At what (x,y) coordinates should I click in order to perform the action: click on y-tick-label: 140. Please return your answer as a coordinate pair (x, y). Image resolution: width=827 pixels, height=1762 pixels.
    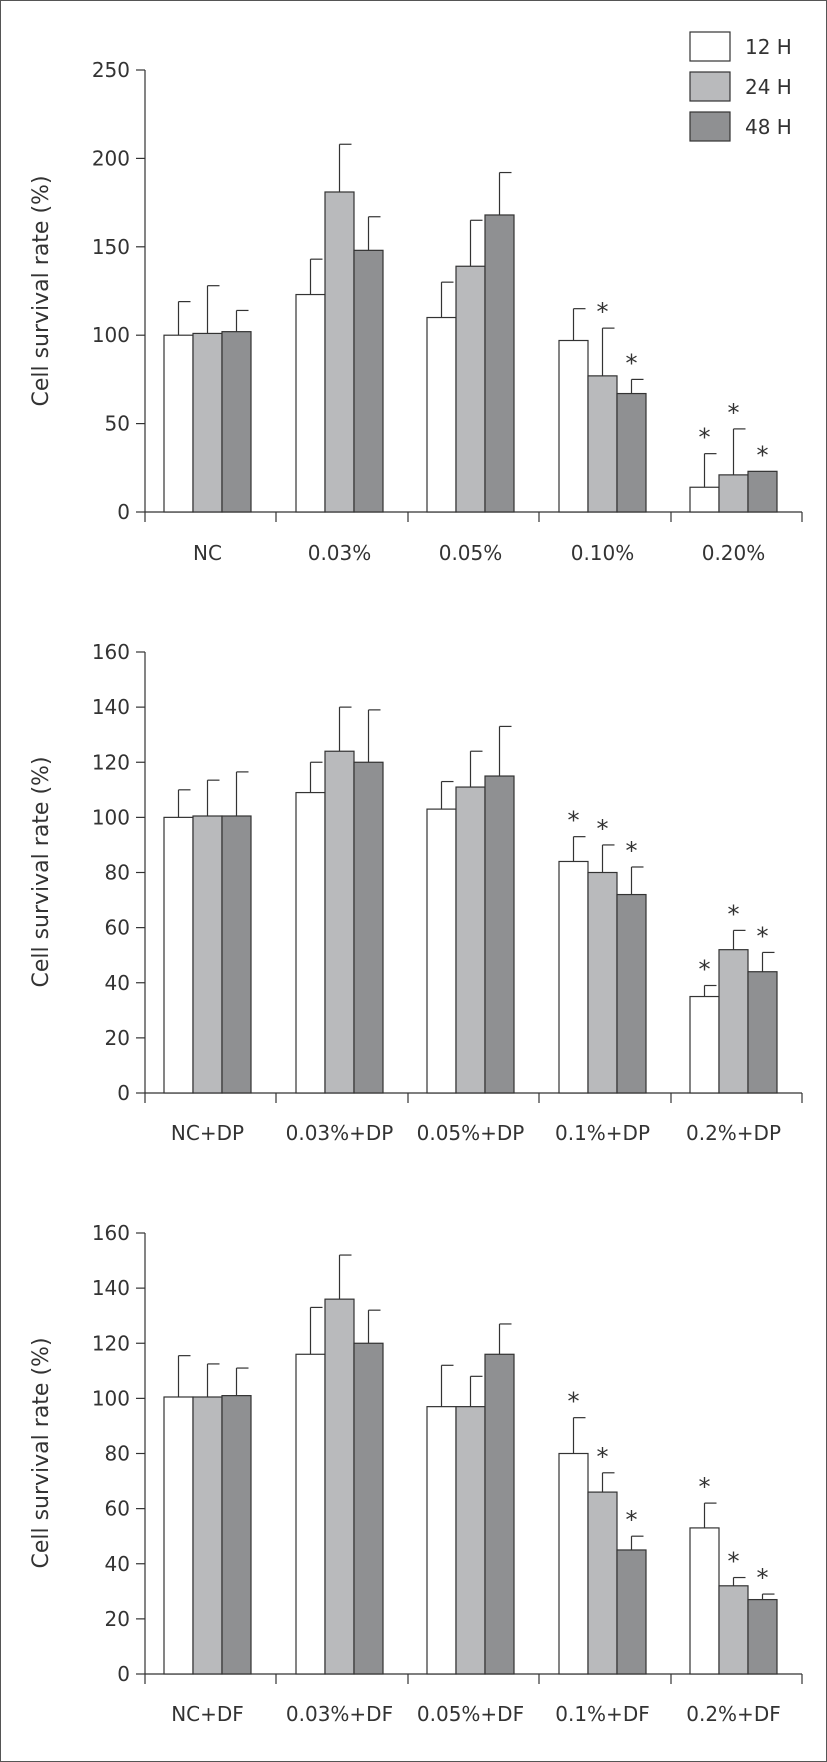
    Looking at the image, I should click on (111, 707).